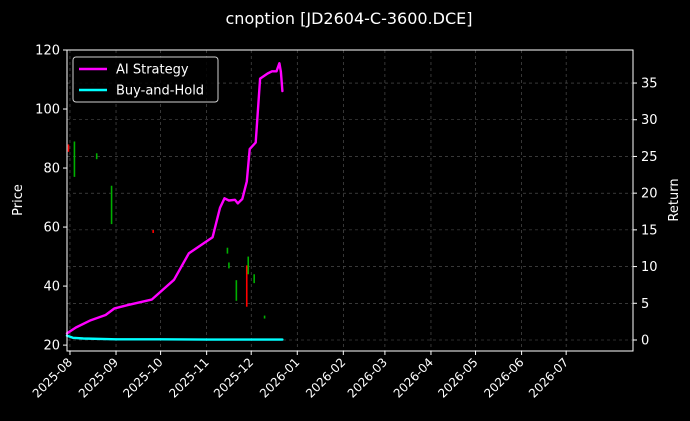  I want to click on legend-label: AI Strategy, so click(152, 70).